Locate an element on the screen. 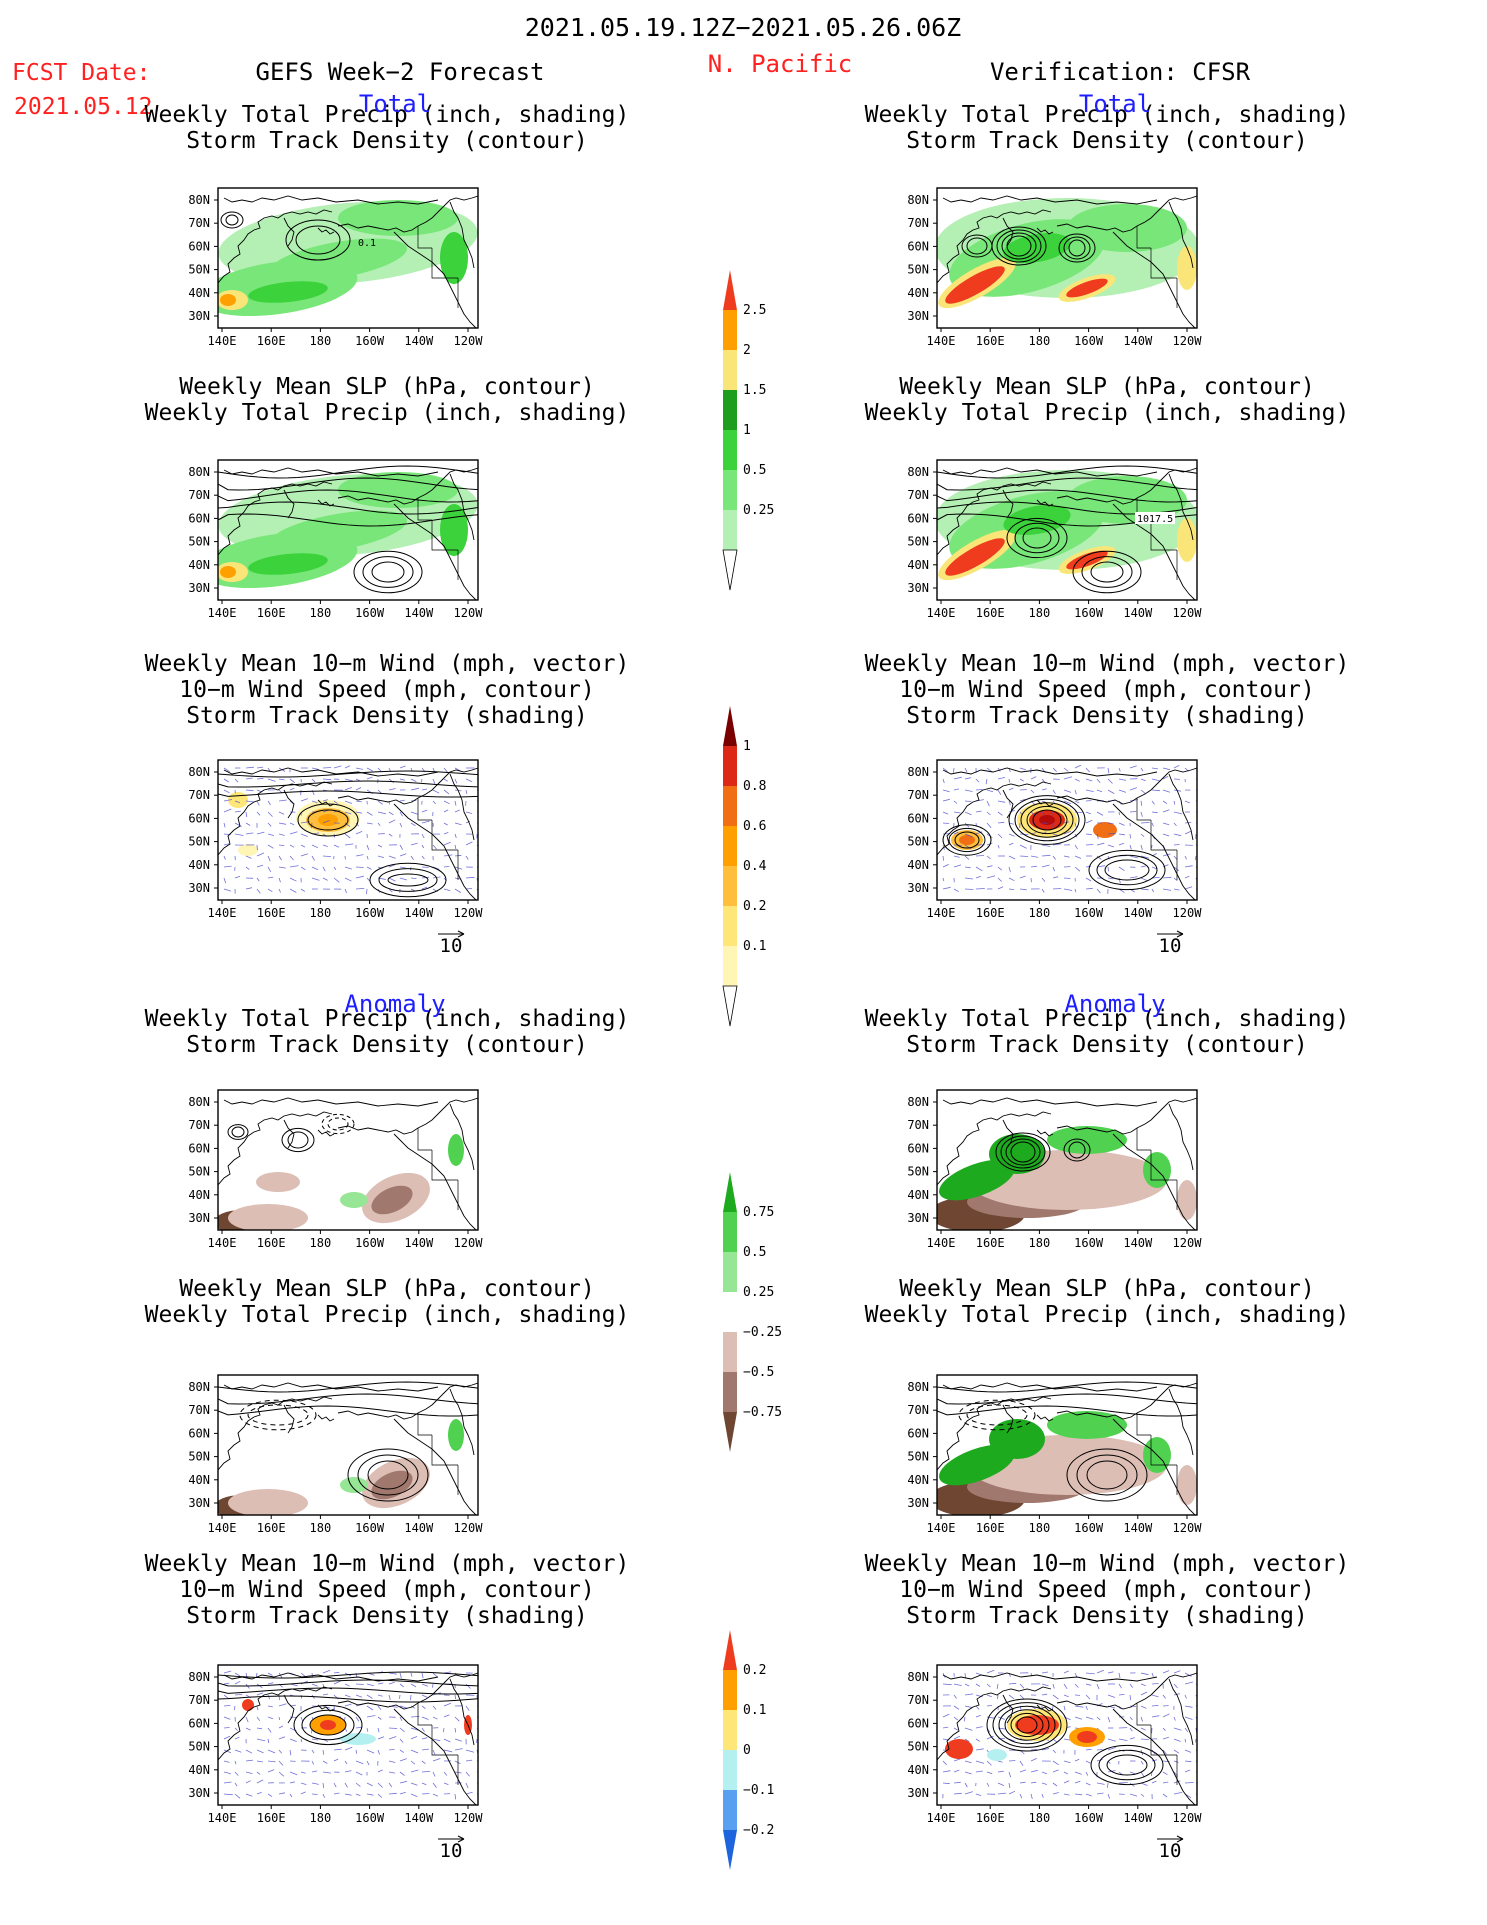 This screenshot has height=1925, width=1487. section-label-total: Total is located at coordinates (395, 104).